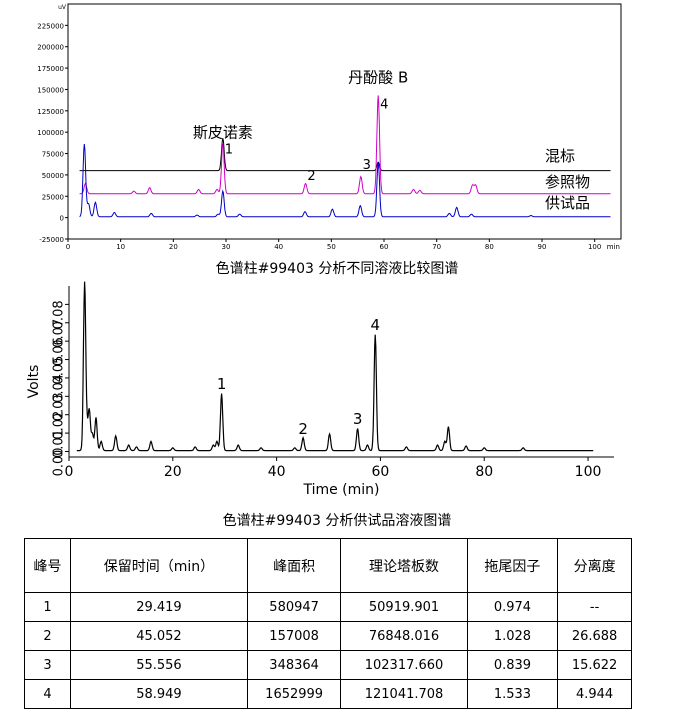 The height and width of the screenshot is (715, 674). Describe the element at coordinates (50, 26) in the screenshot. I see `y-tick-label: 225000` at that location.